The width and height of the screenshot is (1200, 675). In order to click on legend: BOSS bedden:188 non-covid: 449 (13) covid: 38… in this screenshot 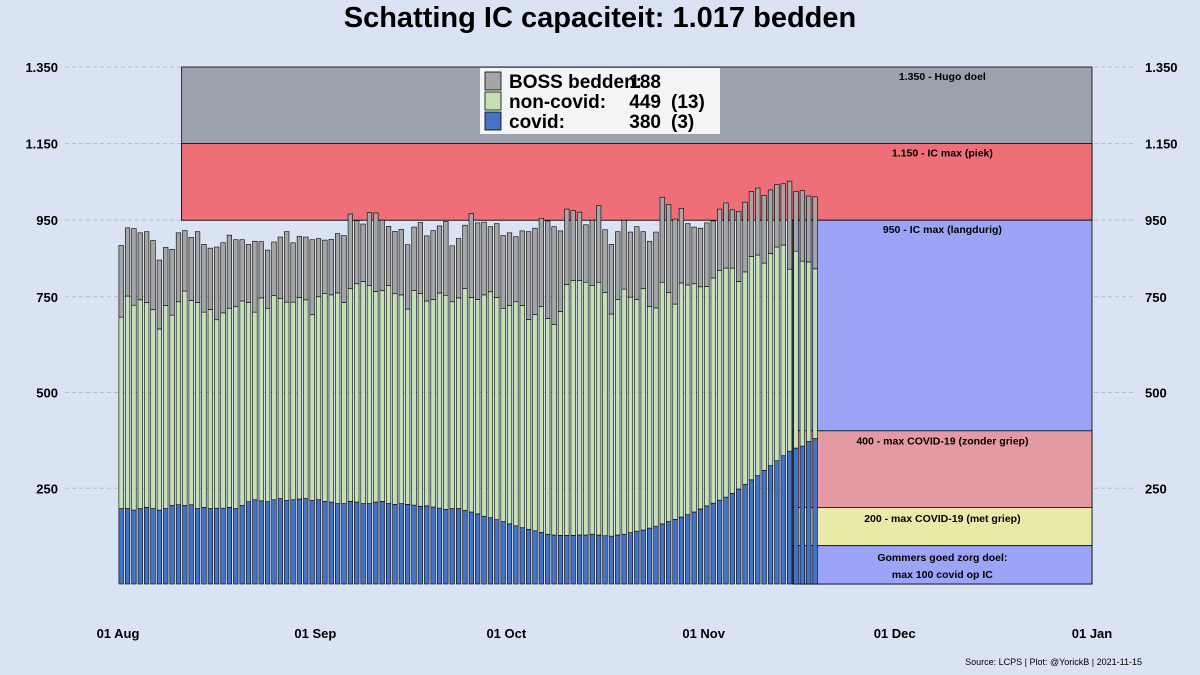, I will do `click(600, 101)`.